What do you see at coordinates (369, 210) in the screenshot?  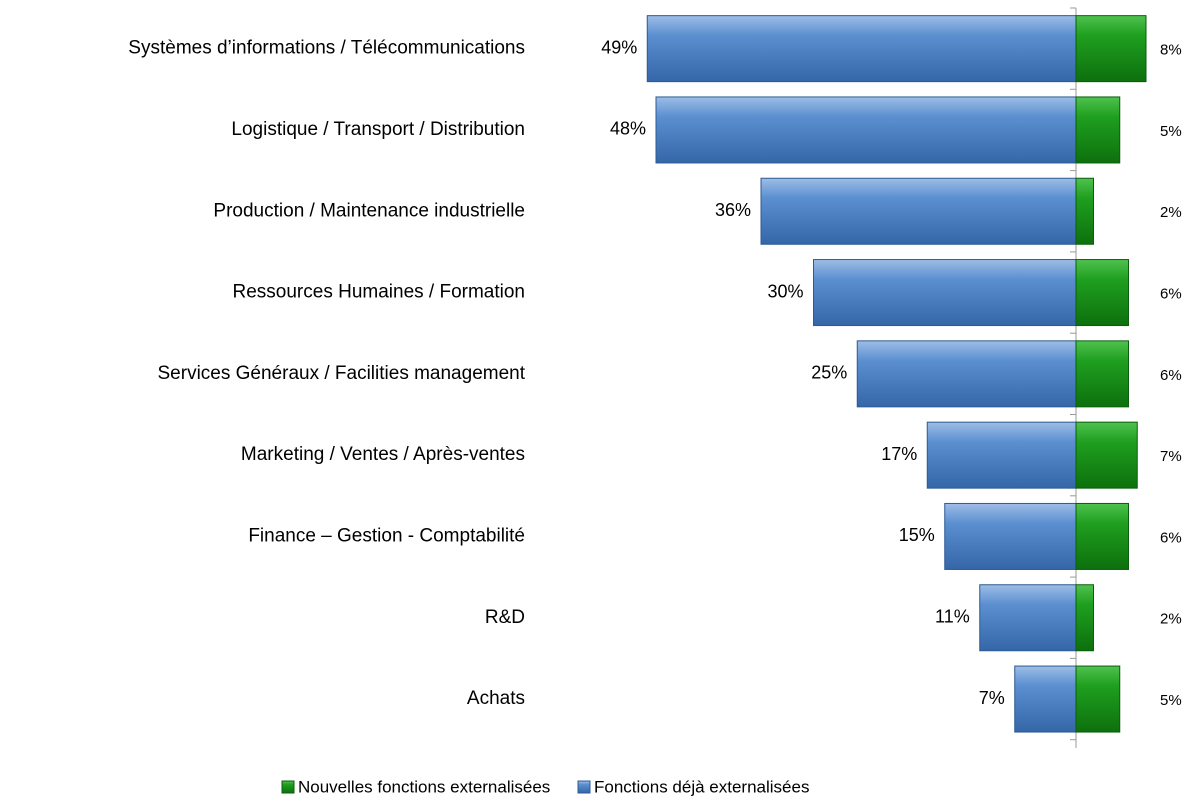 I see `category-label: Production / Maintenance industrielle` at bounding box center [369, 210].